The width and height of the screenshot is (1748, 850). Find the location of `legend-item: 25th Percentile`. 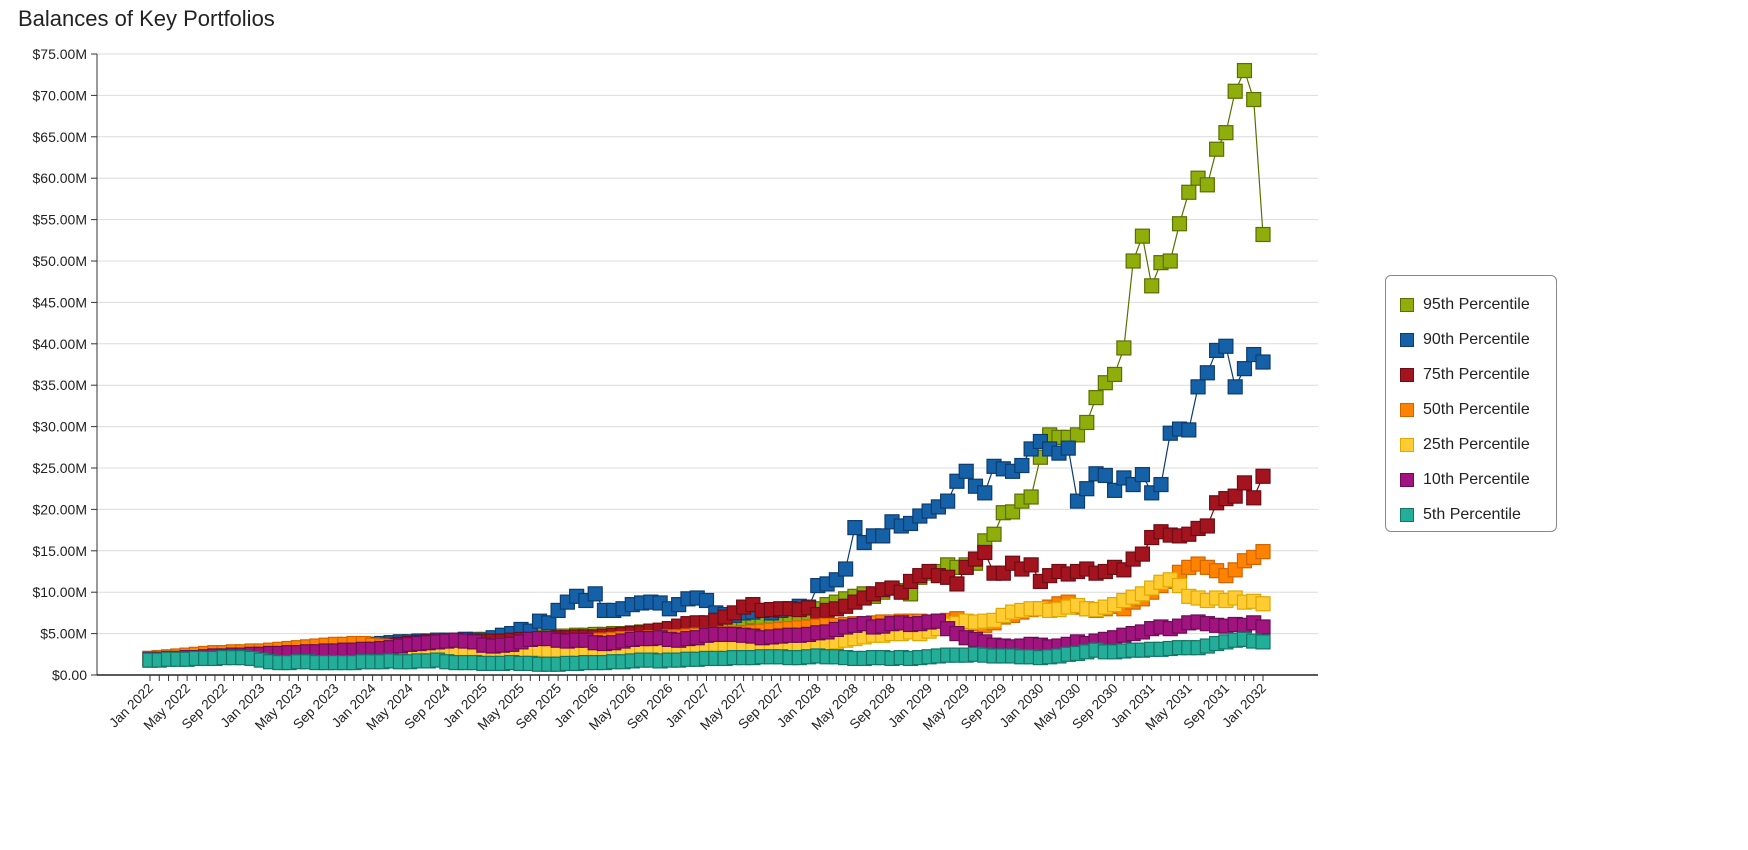

legend-item: 25th Percentile is located at coordinates (1478, 444).